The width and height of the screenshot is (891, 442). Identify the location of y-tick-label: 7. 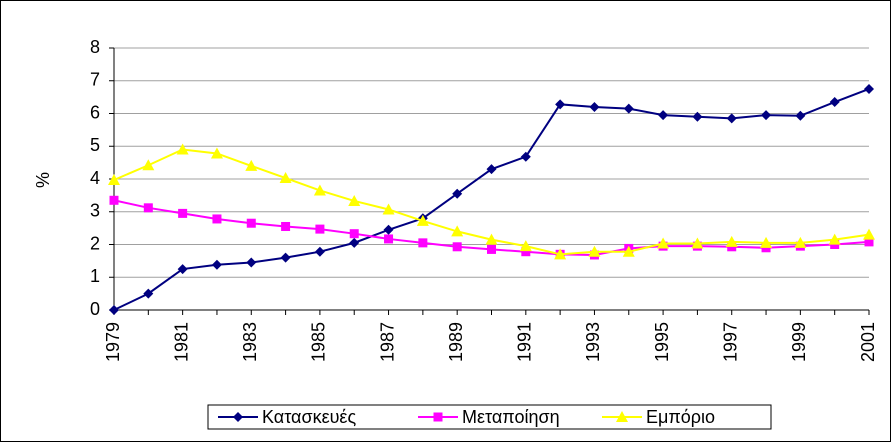
(95, 80).